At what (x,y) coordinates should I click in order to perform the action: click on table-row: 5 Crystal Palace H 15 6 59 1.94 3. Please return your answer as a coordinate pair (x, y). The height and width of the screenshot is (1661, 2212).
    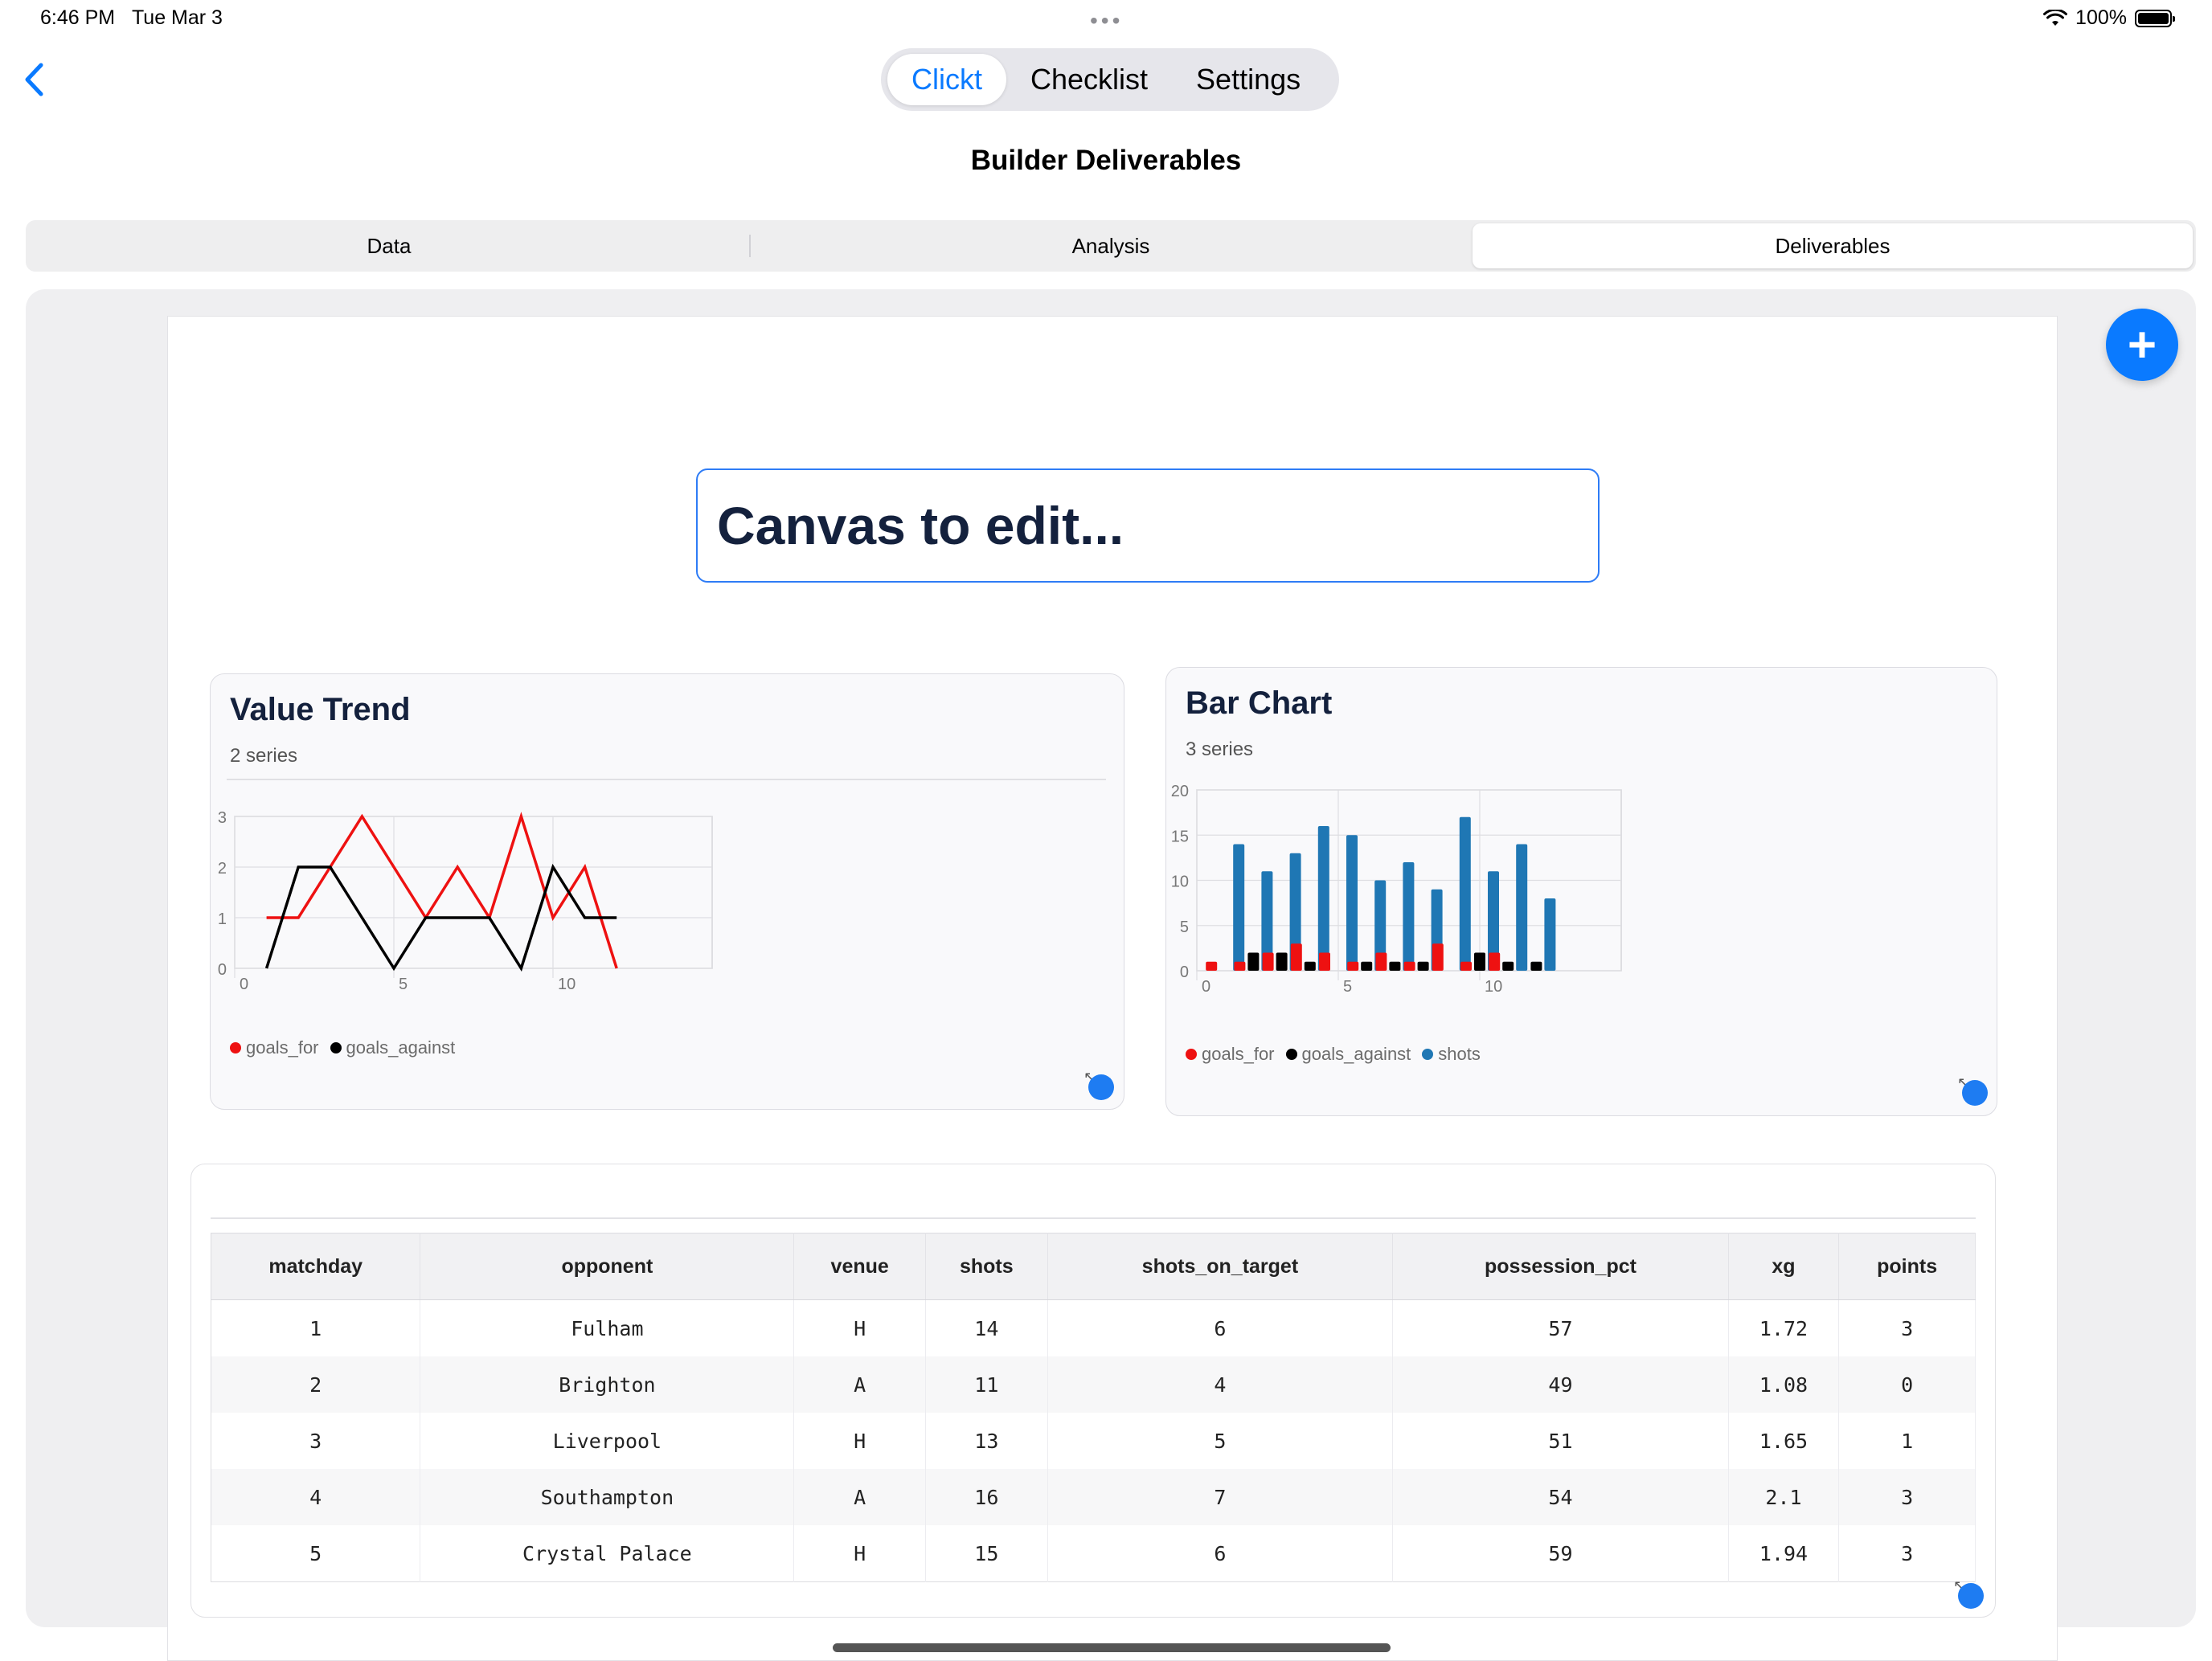
    Looking at the image, I should click on (1093, 1553).